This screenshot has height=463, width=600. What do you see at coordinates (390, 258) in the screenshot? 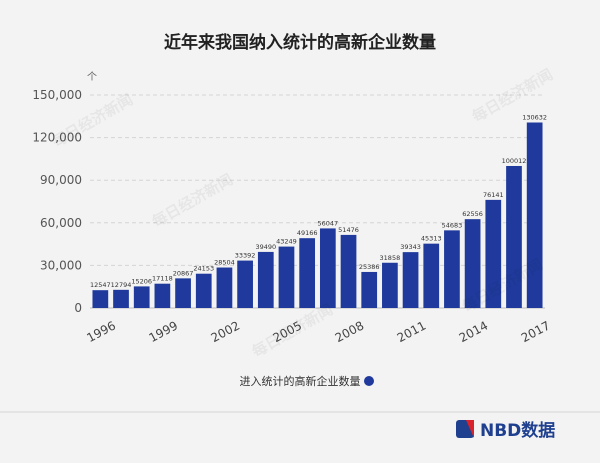
I see `data-label-2010: 31858` at bounding box center [390, 258].